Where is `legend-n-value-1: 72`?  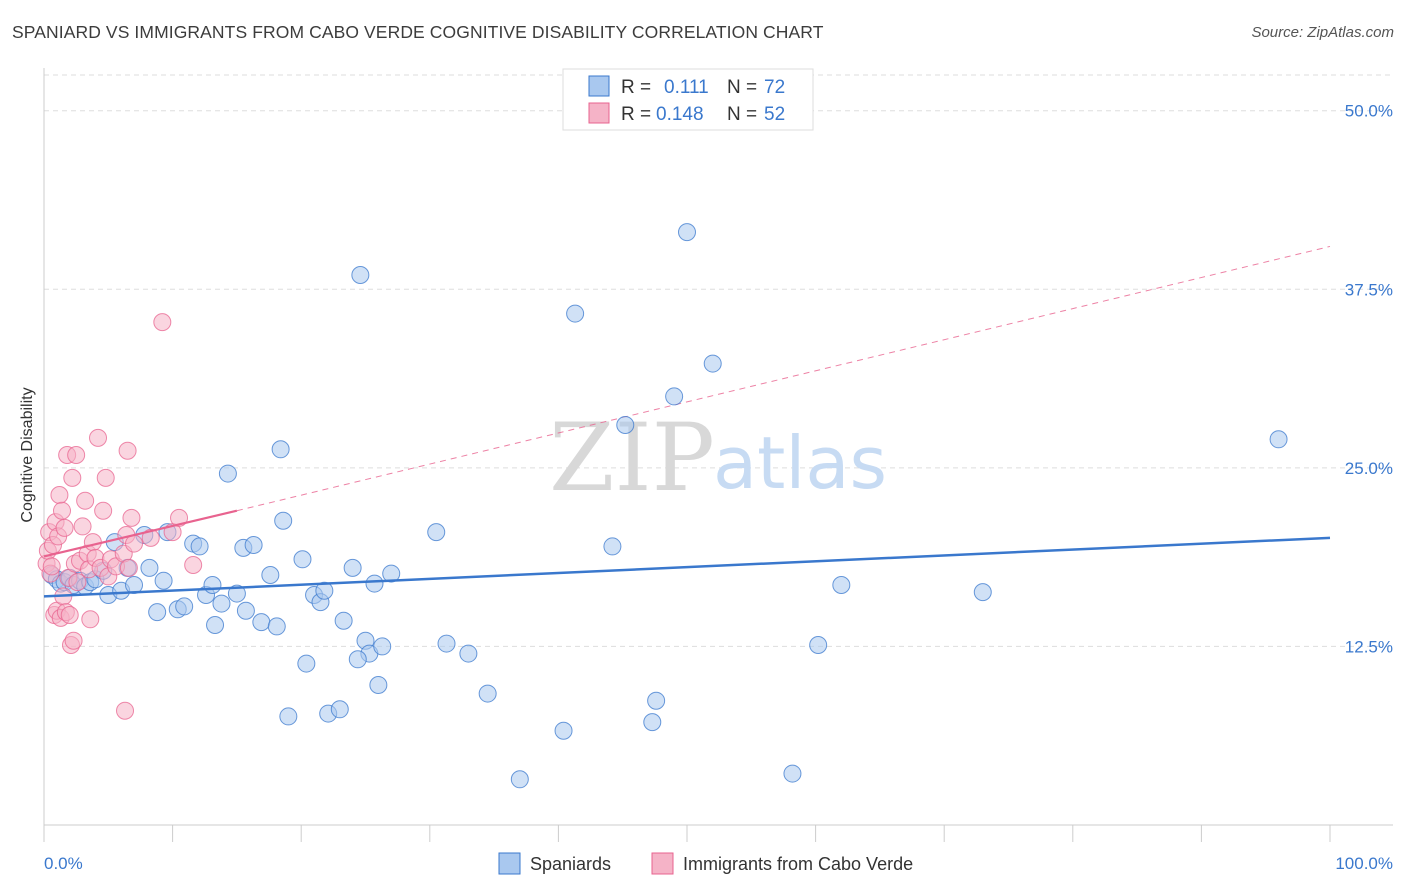
legend-n-value-1: 72 is located at coordinates (774, 87).